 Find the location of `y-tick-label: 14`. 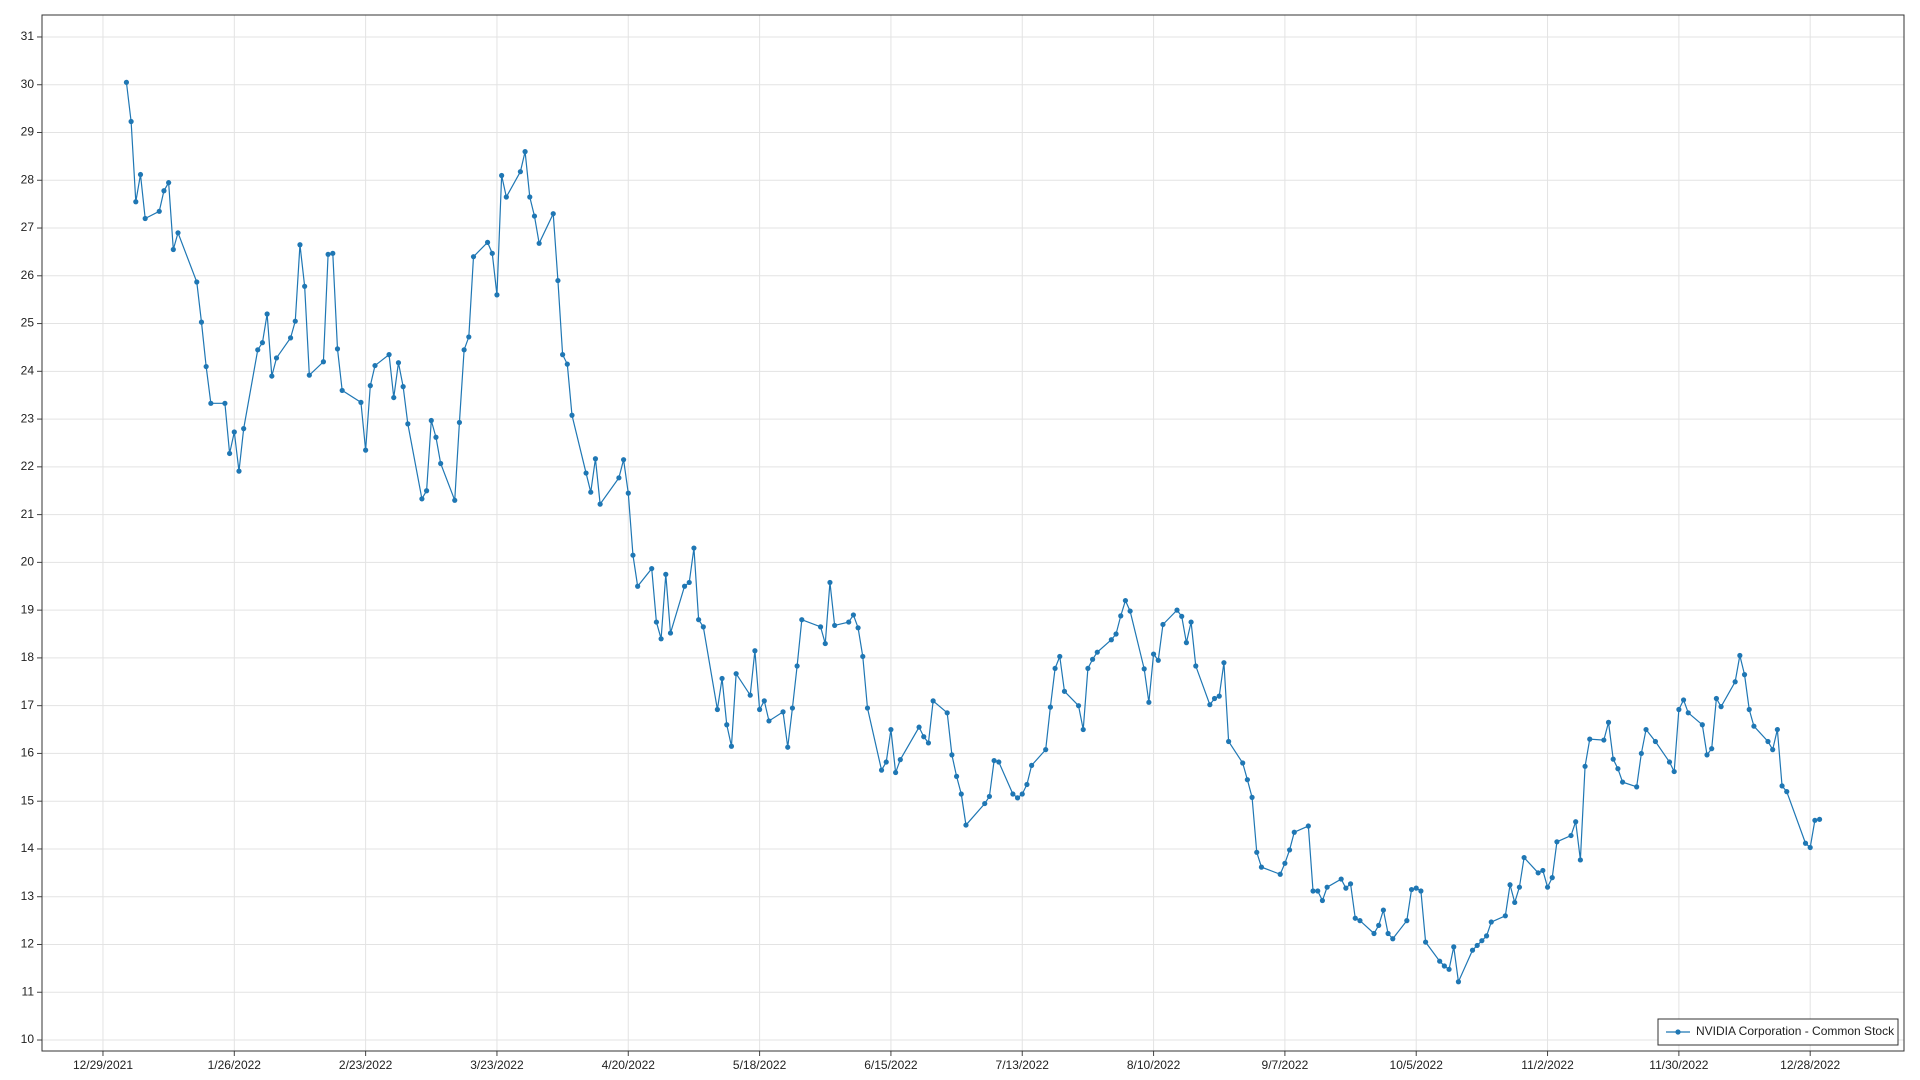

y-tick-label: 14 is located at coordinates (28, 848).